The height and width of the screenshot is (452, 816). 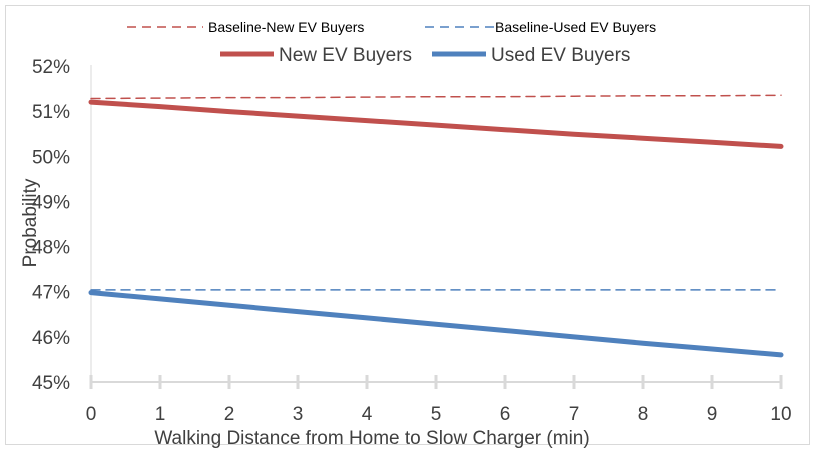 I want to click on y-axis-title: Probability, so click(x=30, y=222).